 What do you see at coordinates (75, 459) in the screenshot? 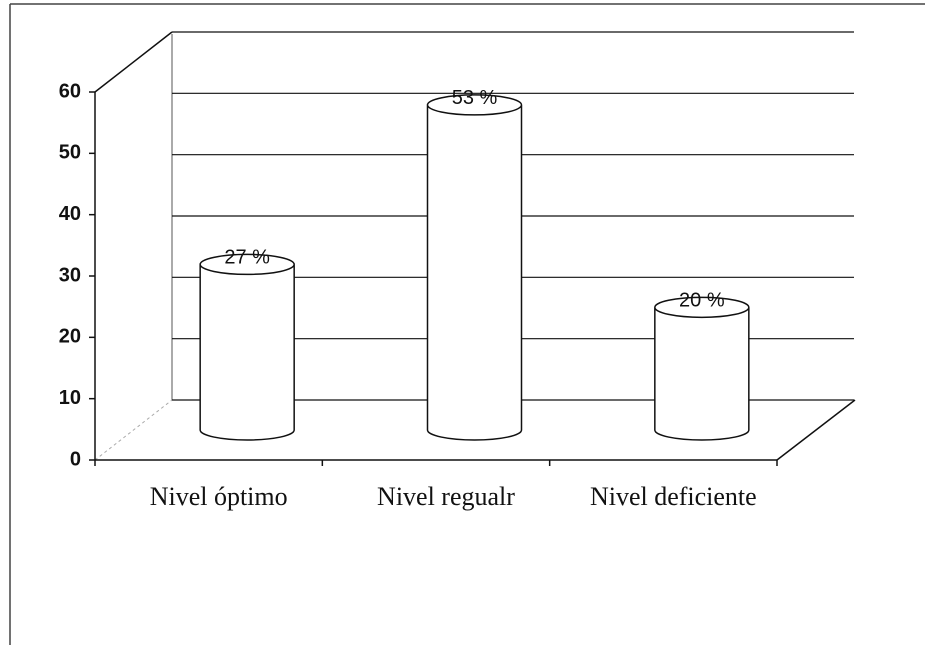
I see `y-tick-label: 0` at bounding box center [75, 459].